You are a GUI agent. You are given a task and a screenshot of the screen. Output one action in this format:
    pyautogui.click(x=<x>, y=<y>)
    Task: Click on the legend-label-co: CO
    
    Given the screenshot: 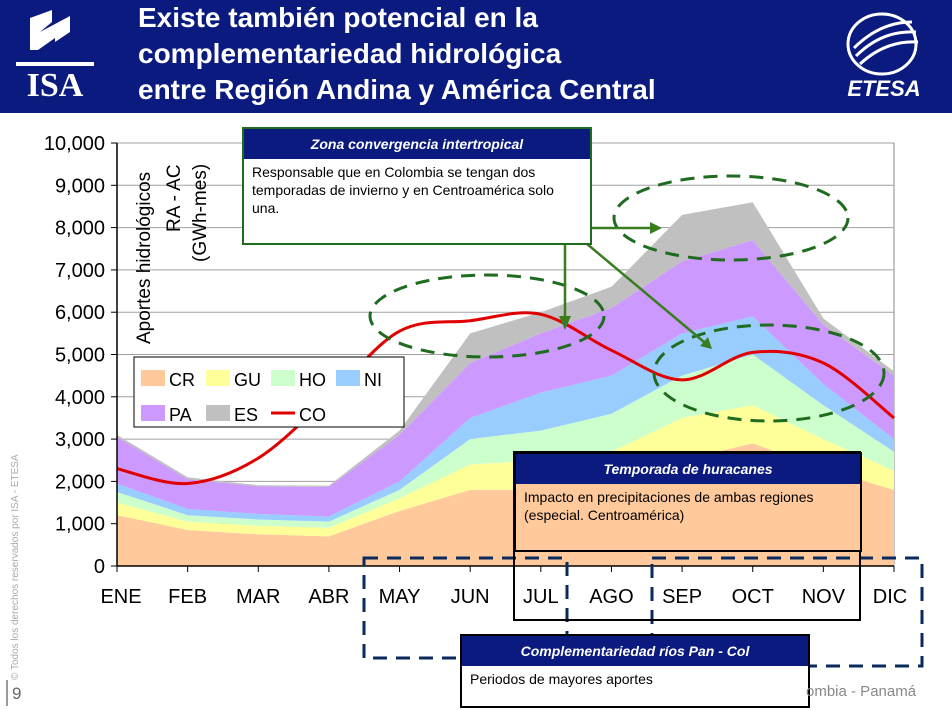 What is the action you would take?
    pyautogui.click(x=312, y=415)
    